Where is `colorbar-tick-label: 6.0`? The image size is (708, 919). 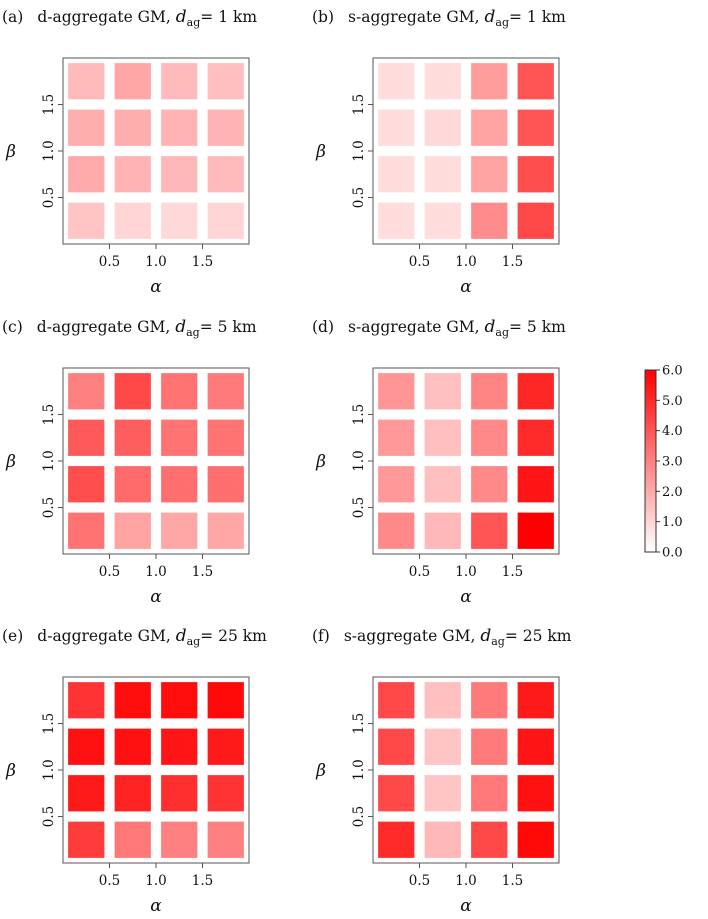 colorbar-tick-label: 6.0 is located at coordinates (672, 371).